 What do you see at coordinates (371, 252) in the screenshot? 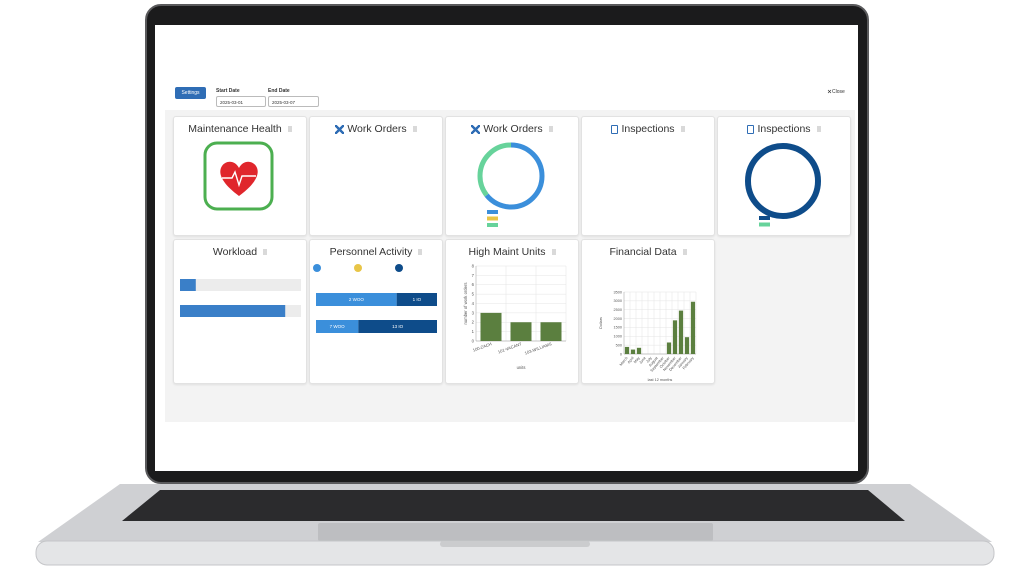
I see `card-title-text: Personnel Activity` at bounding box center [371, 252].